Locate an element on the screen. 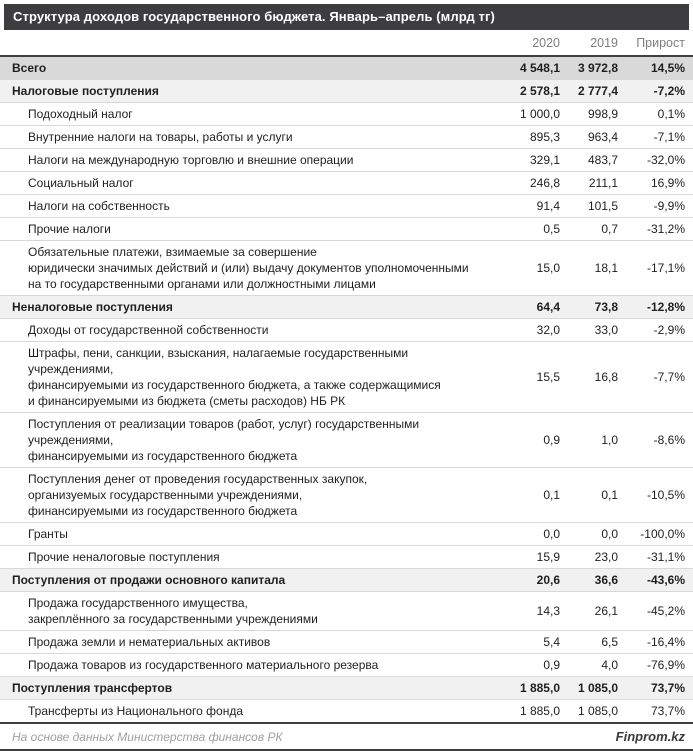 Image resolution: width=693 pixels, height=751 pixels. value-growth: -45,2% is located at coordinates (655, 611).